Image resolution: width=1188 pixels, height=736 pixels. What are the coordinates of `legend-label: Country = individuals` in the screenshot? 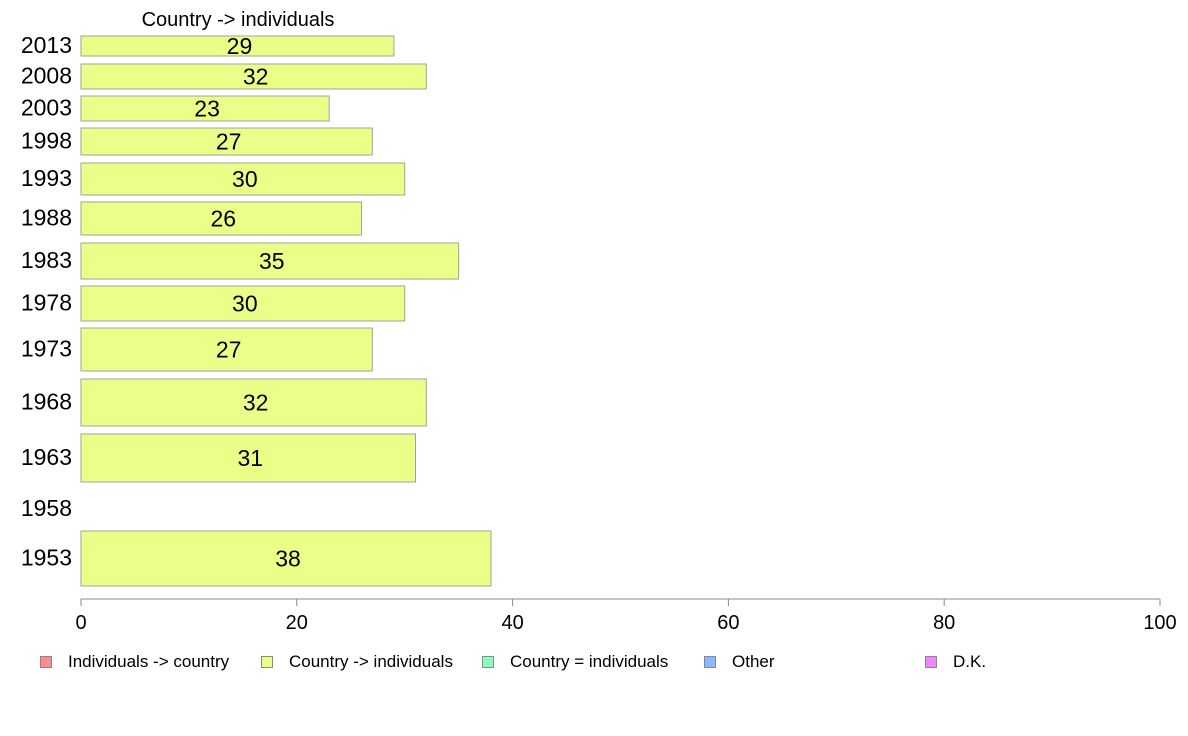 It's located at (589, 661).